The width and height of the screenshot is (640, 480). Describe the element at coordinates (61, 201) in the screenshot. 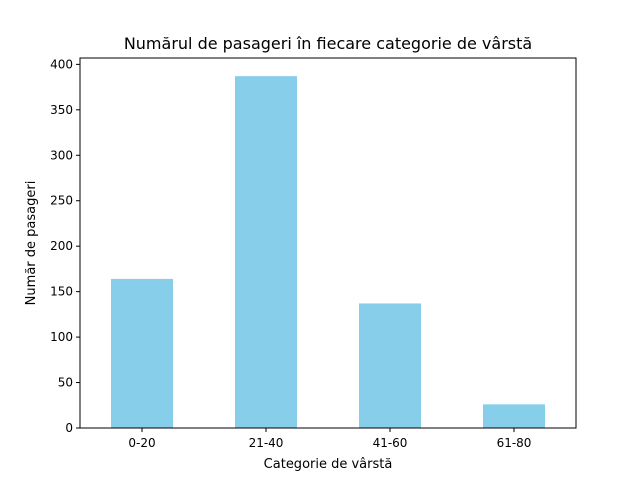

I see `y-tick-label: 250` at that location.